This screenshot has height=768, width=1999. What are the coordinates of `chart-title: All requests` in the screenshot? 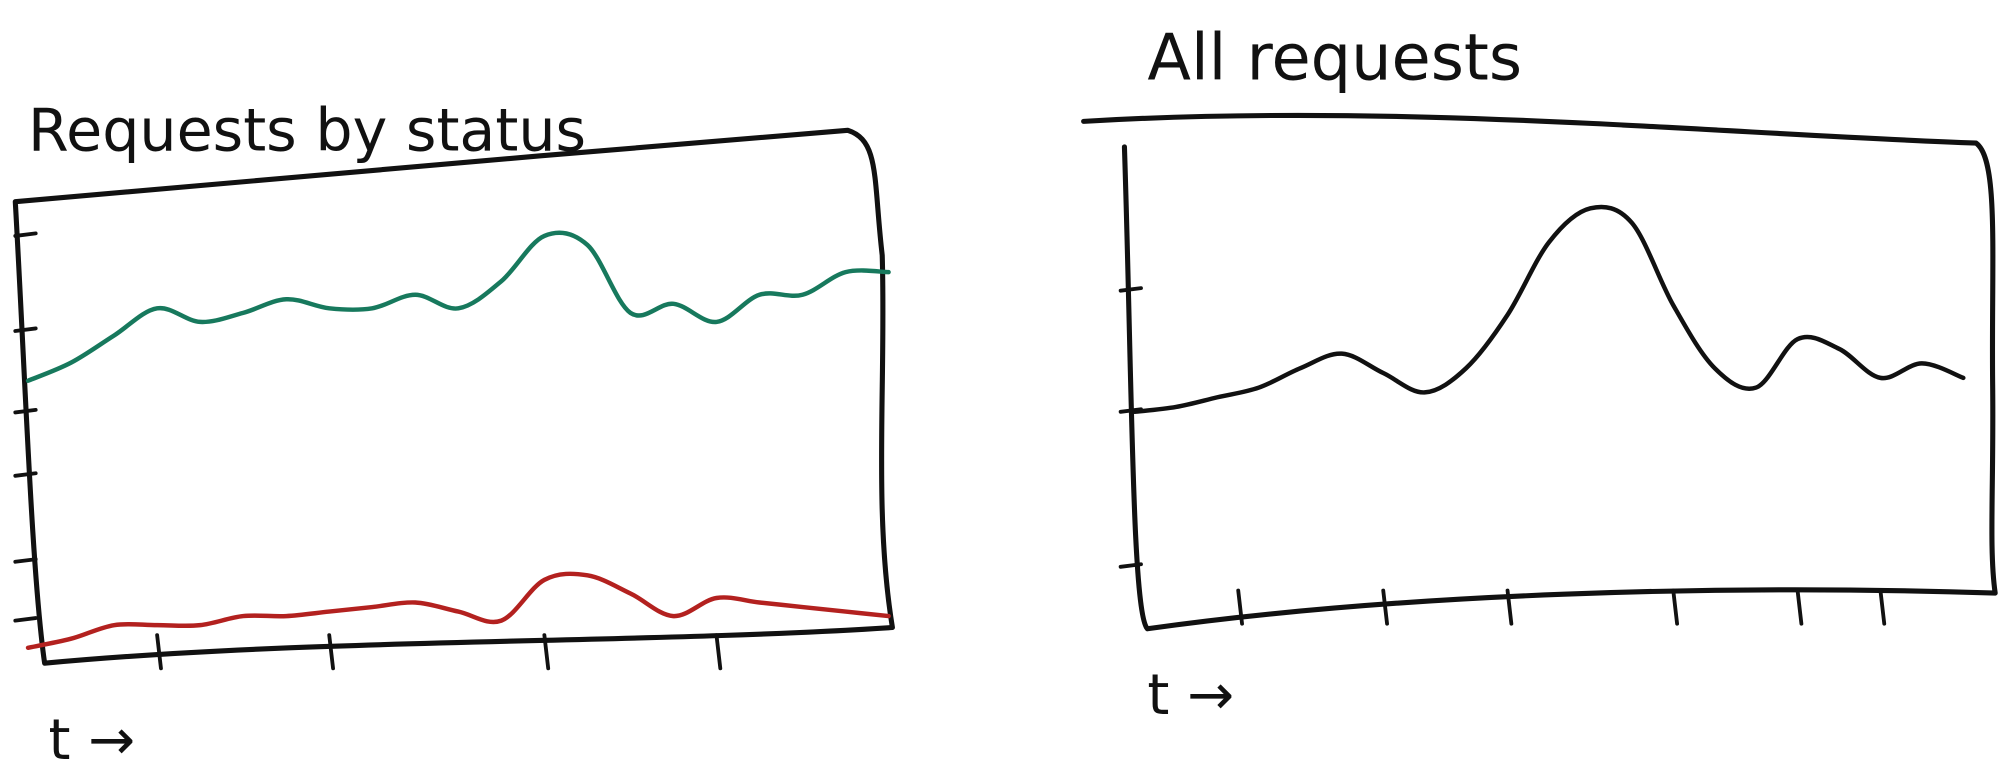 It's located at (1334, 58).